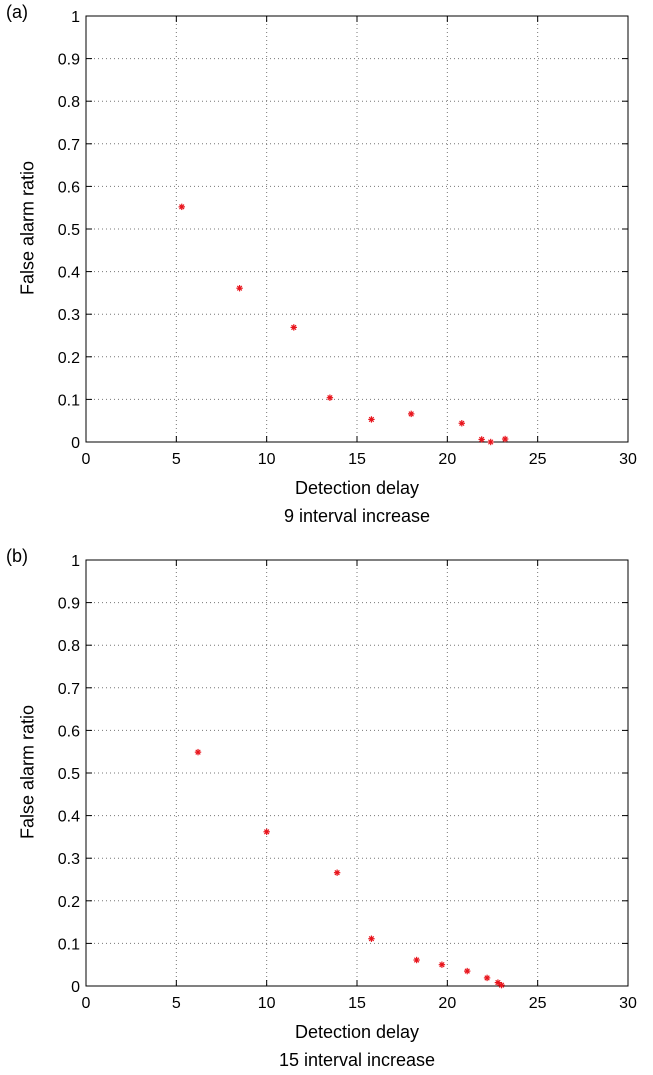  What do you see at coordinates (357, 516) in the screenshot?
I see `chart-subtitle: 9 interval increase` at bounding box center [357, 516].